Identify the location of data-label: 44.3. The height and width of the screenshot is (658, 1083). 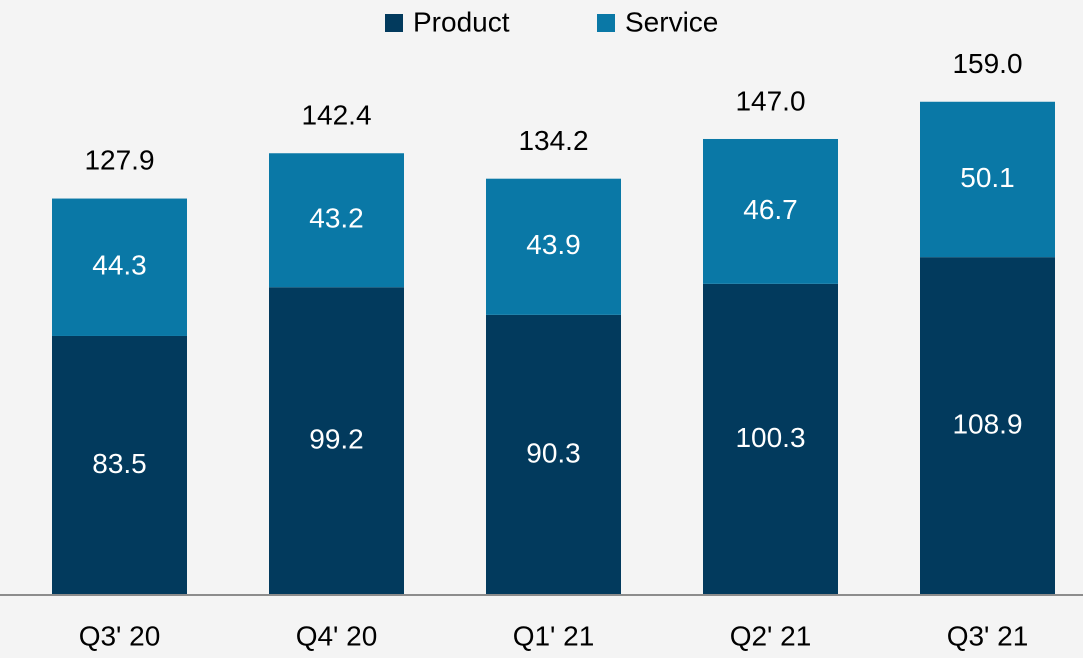
(119, 265).